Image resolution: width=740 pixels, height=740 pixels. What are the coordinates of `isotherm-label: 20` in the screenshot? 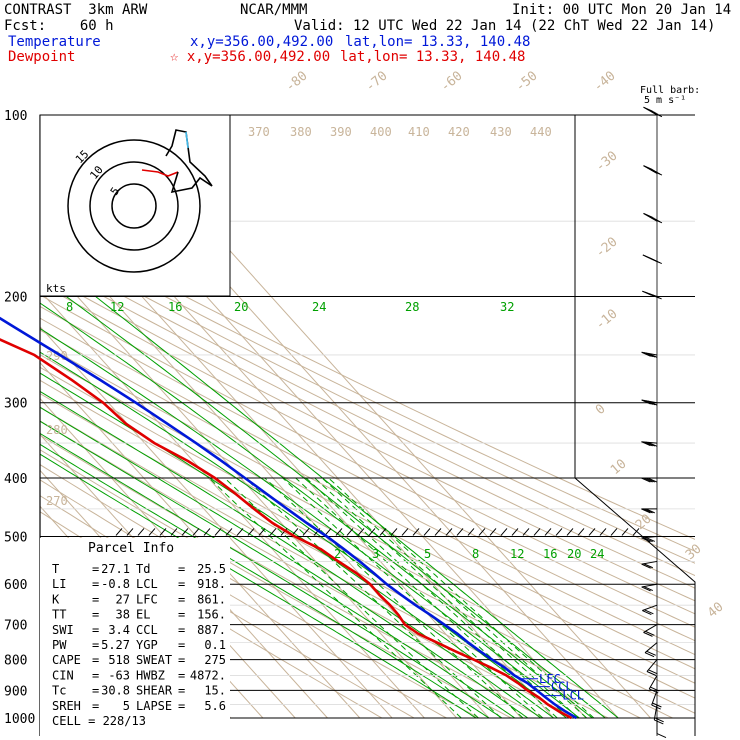 It's located at (644, 523).